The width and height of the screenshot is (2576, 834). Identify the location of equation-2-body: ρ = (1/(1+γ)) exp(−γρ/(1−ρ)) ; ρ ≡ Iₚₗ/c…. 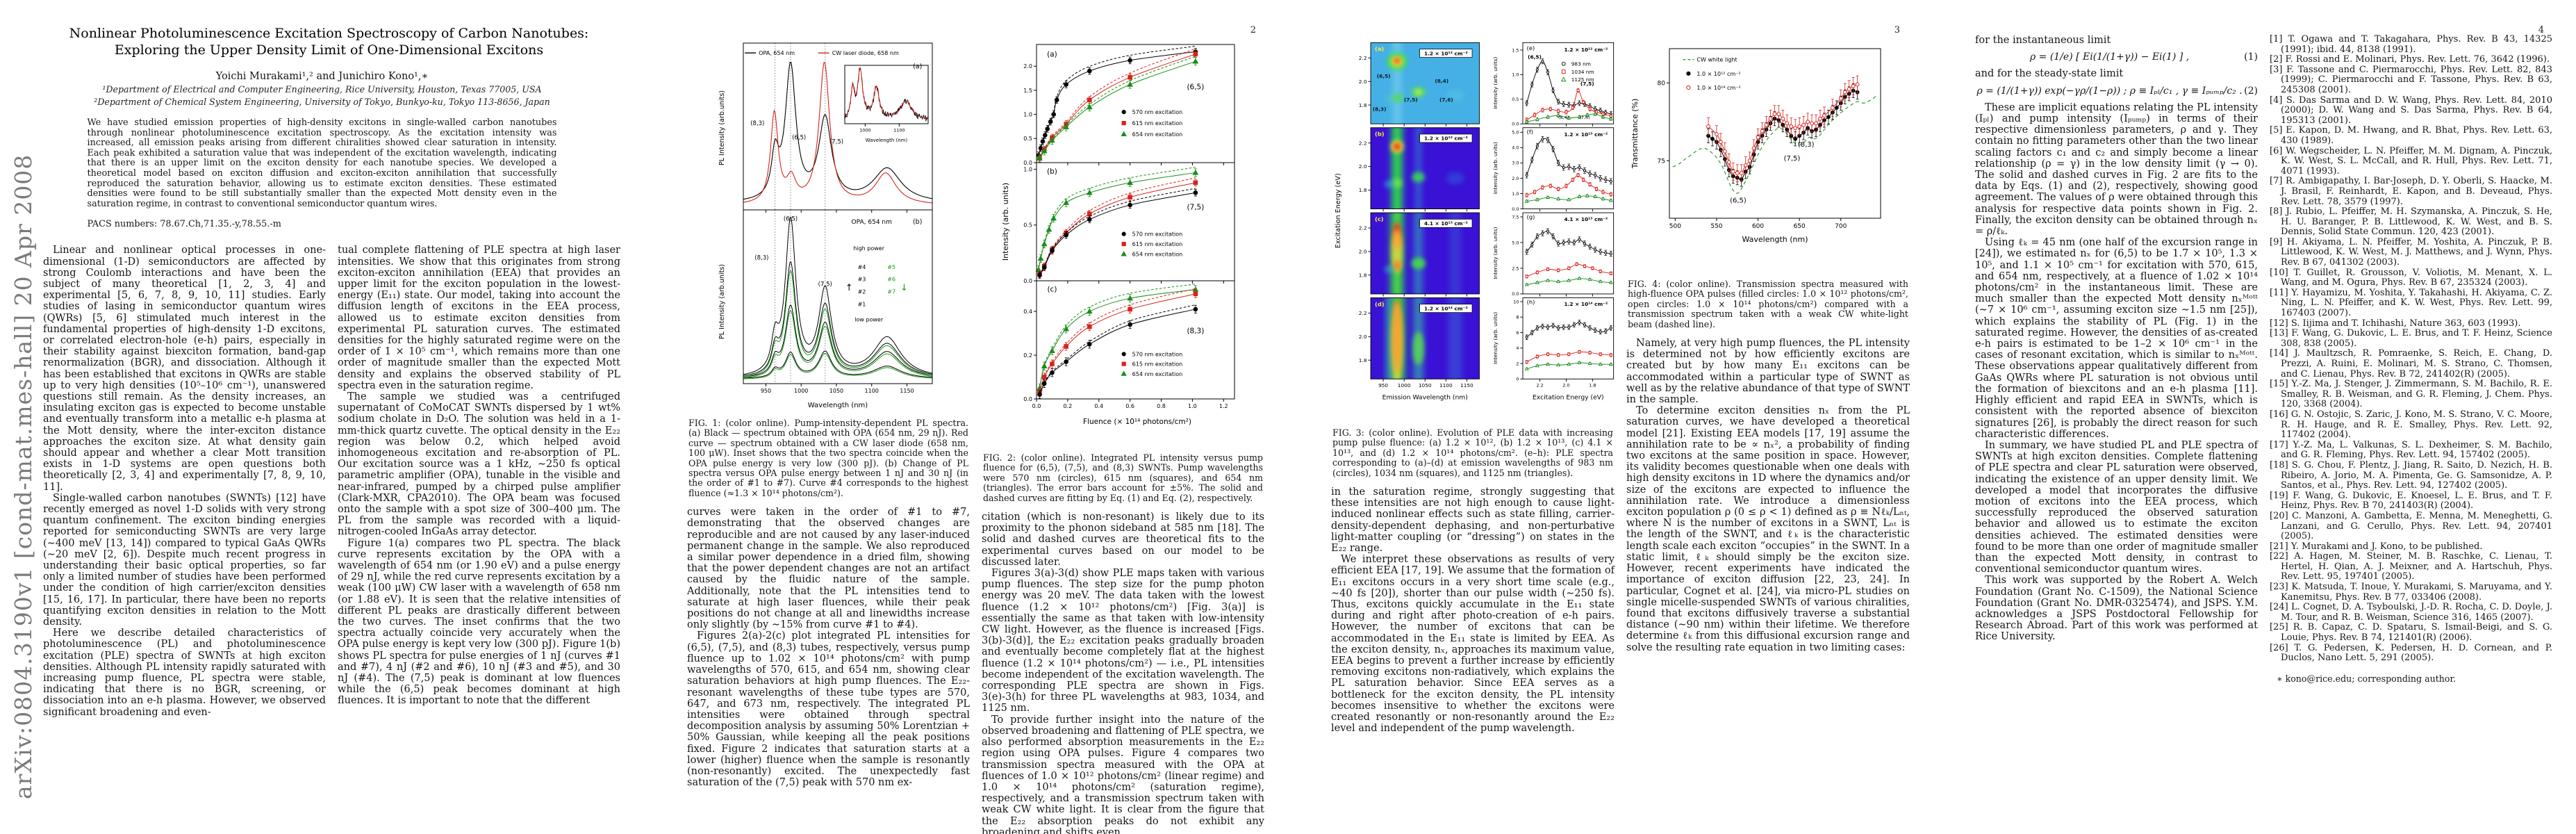
(2110, 91).